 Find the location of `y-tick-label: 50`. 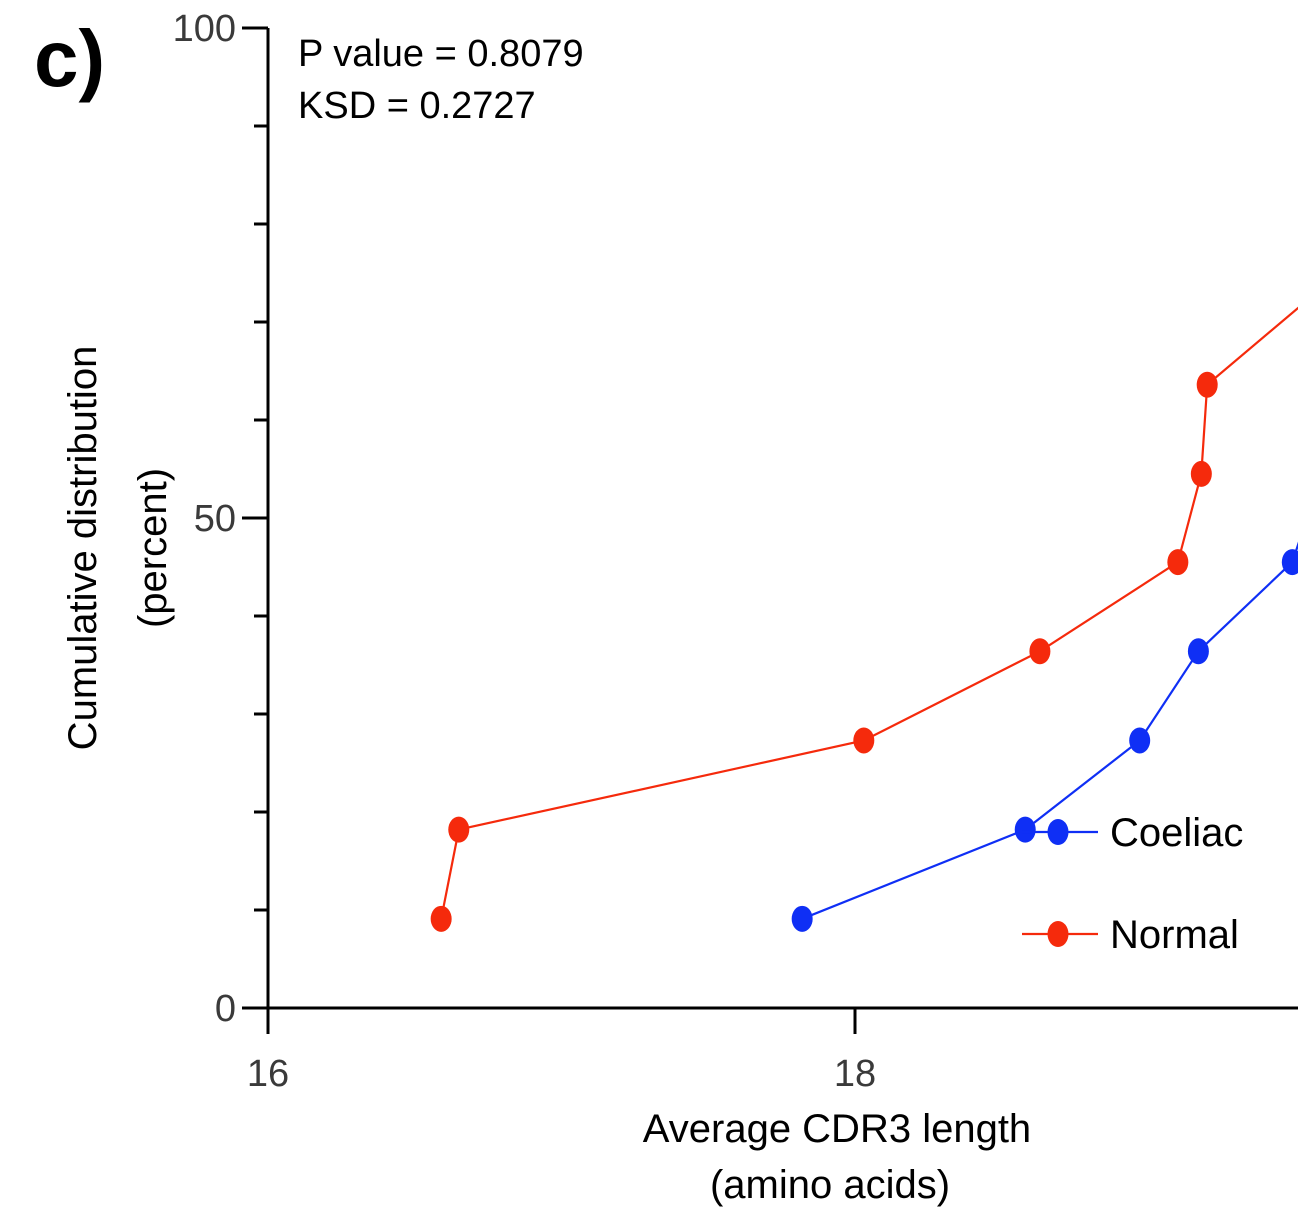

y-tick-label: 50 is located at coordinates (215, 519).